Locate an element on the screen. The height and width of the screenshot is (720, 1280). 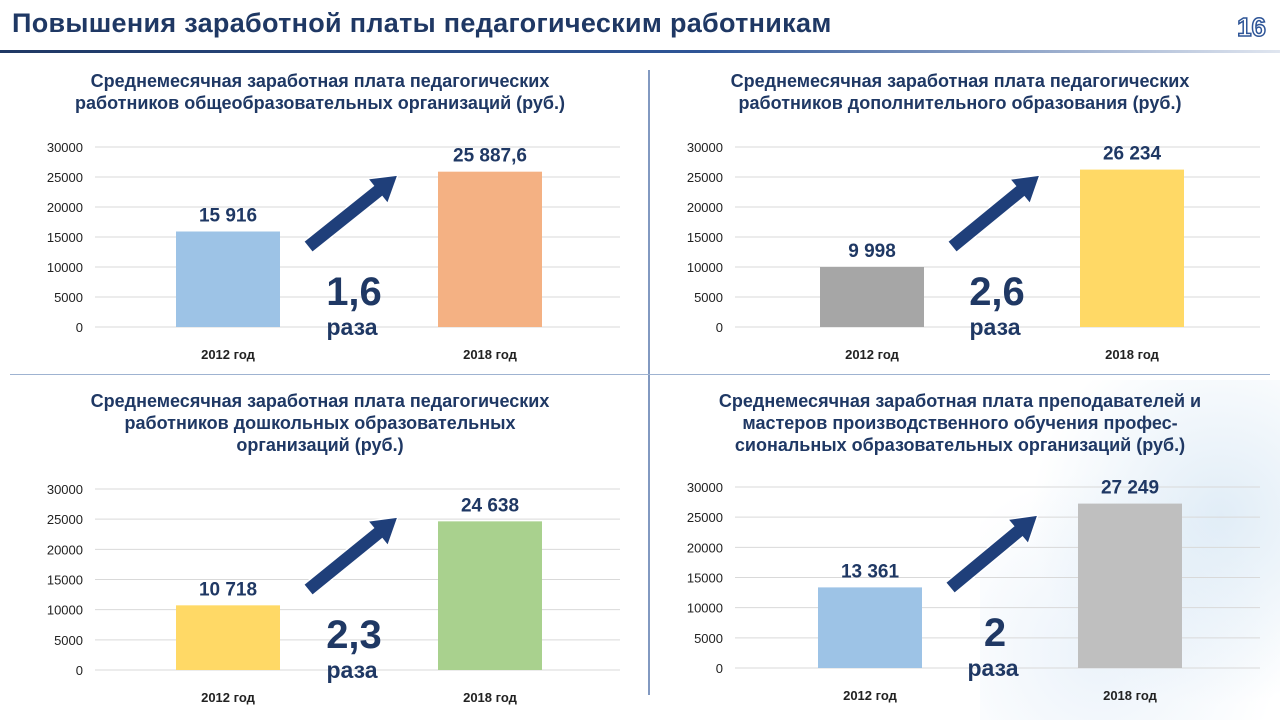
chart-title-line: организаций (руб.) is located at coordinates (320, 445).